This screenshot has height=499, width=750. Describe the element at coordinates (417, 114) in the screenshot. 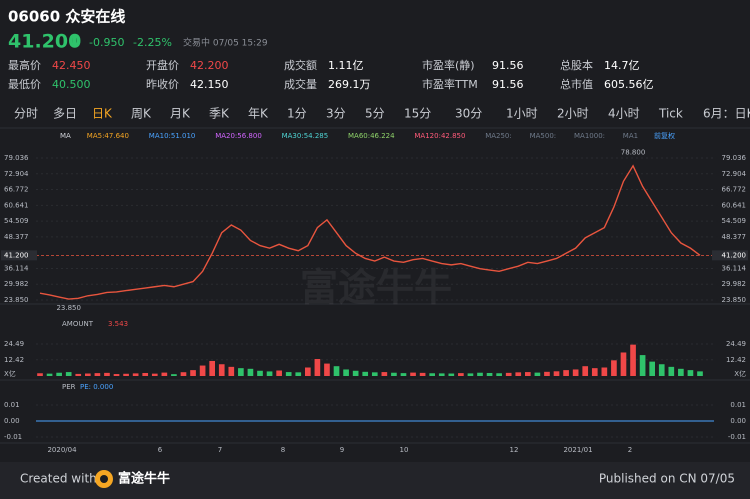

I see `tab: 15分` at that location.